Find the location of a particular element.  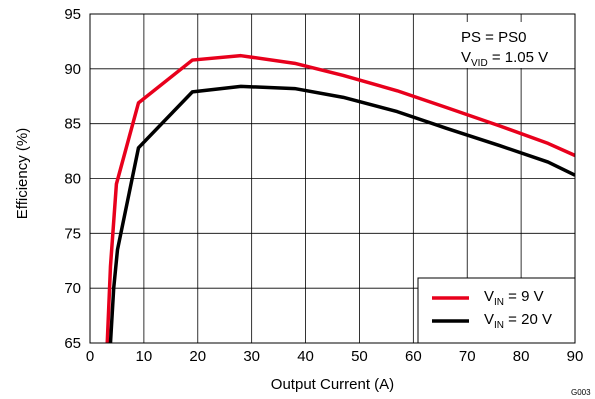

y-tick-label: 75 is located at coordinates (72, 233).